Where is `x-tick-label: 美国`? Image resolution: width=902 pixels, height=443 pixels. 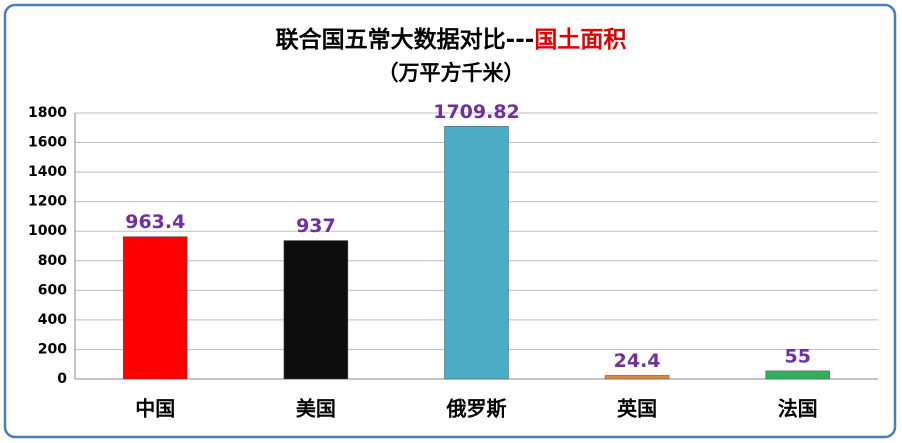
x-tick-label: 美国 is located at coordinates (316, 409).